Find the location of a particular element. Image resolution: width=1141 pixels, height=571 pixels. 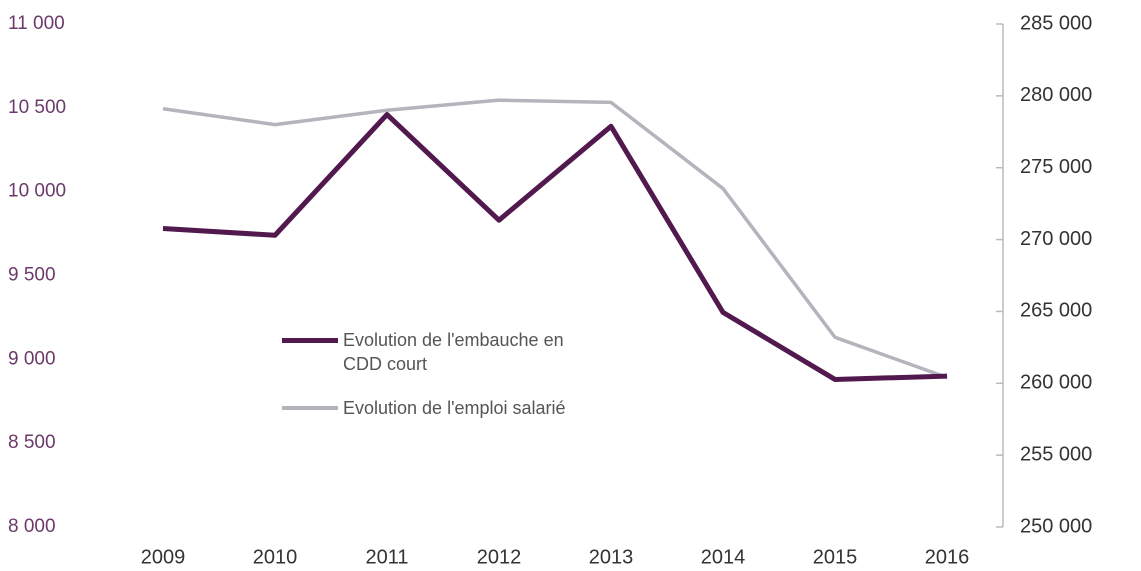

y2-tick-label: 270 000 is located at coordinates (1056, 239).